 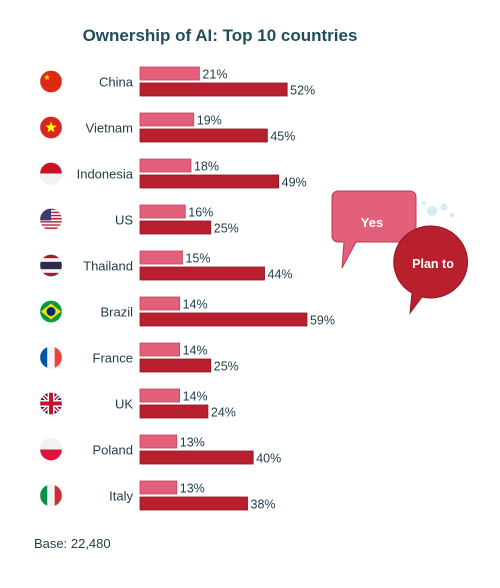 What do you see at coordinates (268, 459) in the screenshot?
I see `value-label-plan-to-poland: 40%` at bounding box center [268, 459].